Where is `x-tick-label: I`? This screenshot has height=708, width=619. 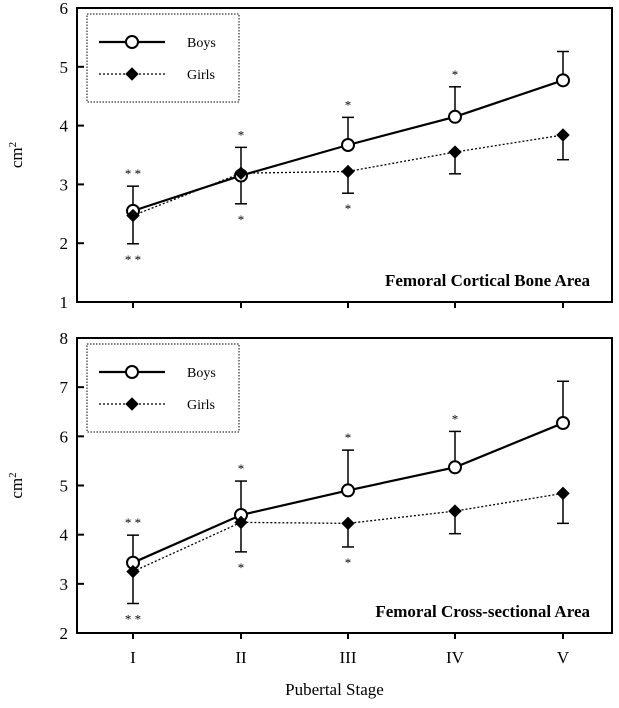
x-tick-label: I is located at coordinates (133, 657).